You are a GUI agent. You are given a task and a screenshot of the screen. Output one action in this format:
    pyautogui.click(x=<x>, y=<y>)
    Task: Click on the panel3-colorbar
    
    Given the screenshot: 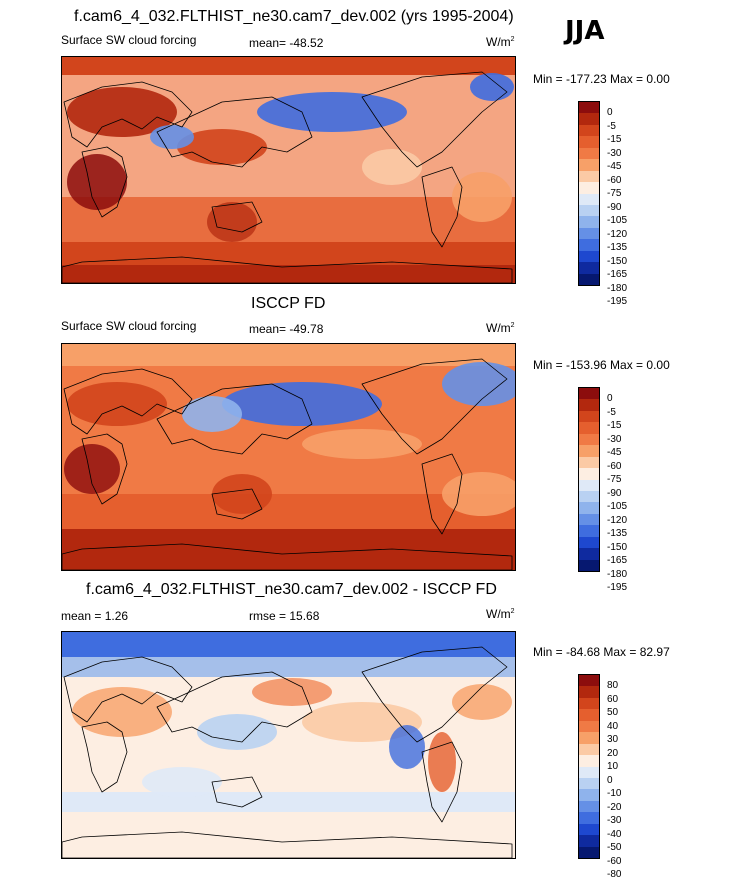 What is the action you would take?
    pyautogui.click(x=589, y=766)
    